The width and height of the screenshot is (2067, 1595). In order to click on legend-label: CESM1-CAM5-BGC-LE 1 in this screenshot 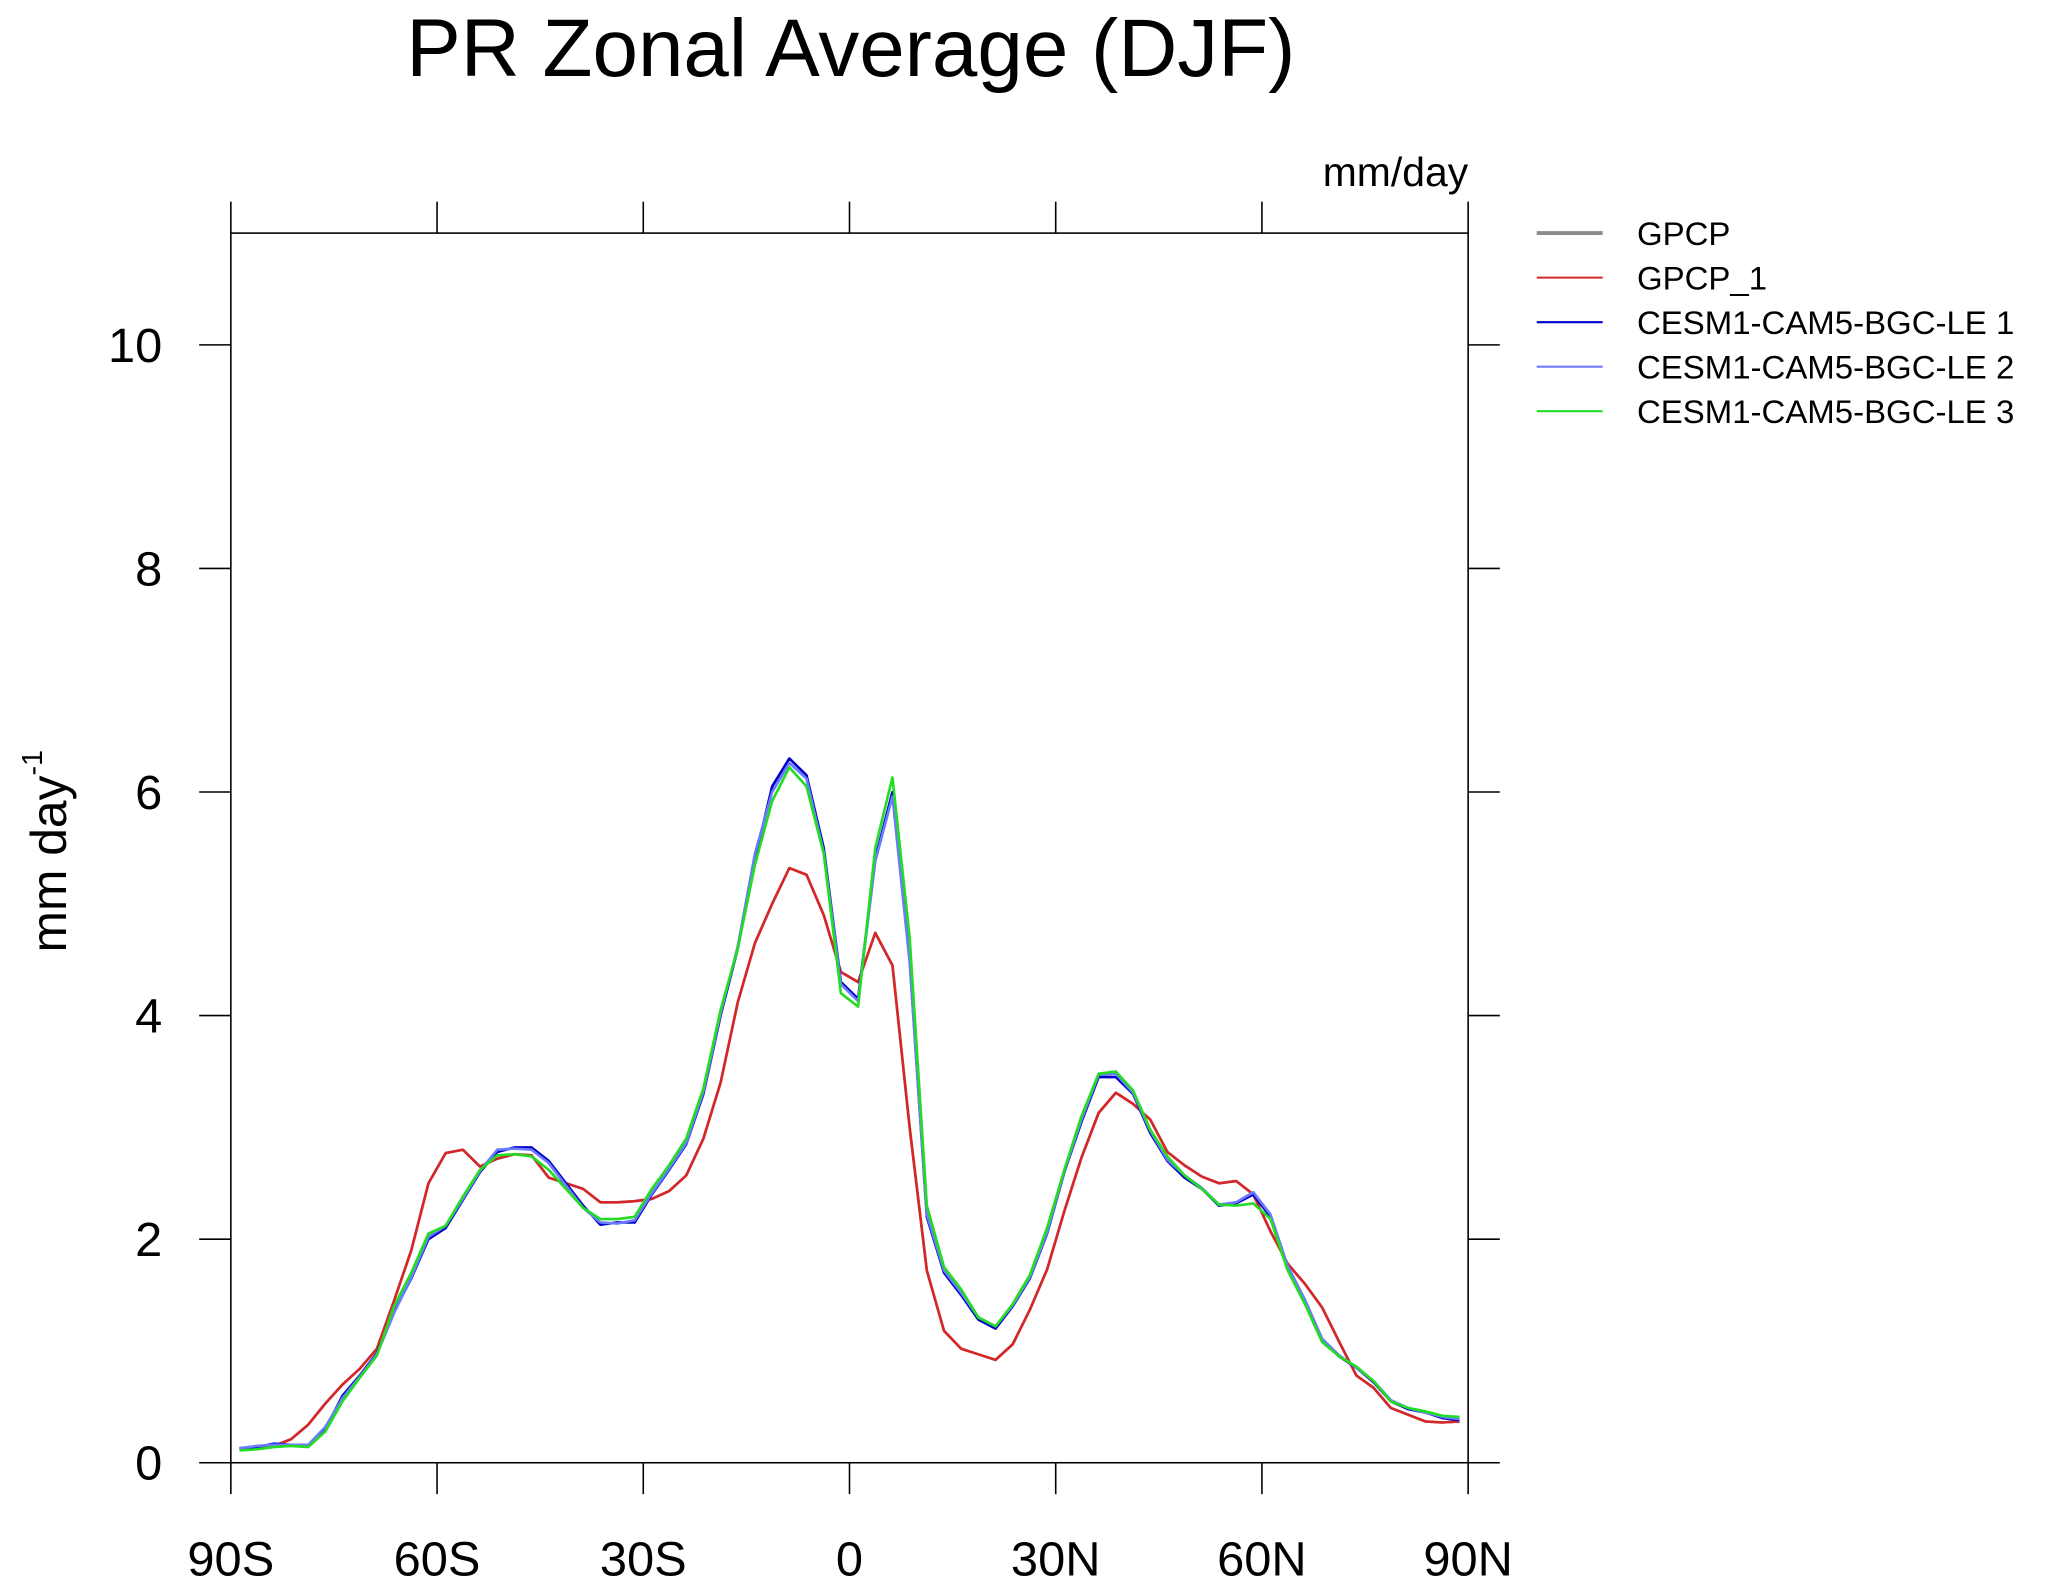, I will do `click(1825, 322)`.